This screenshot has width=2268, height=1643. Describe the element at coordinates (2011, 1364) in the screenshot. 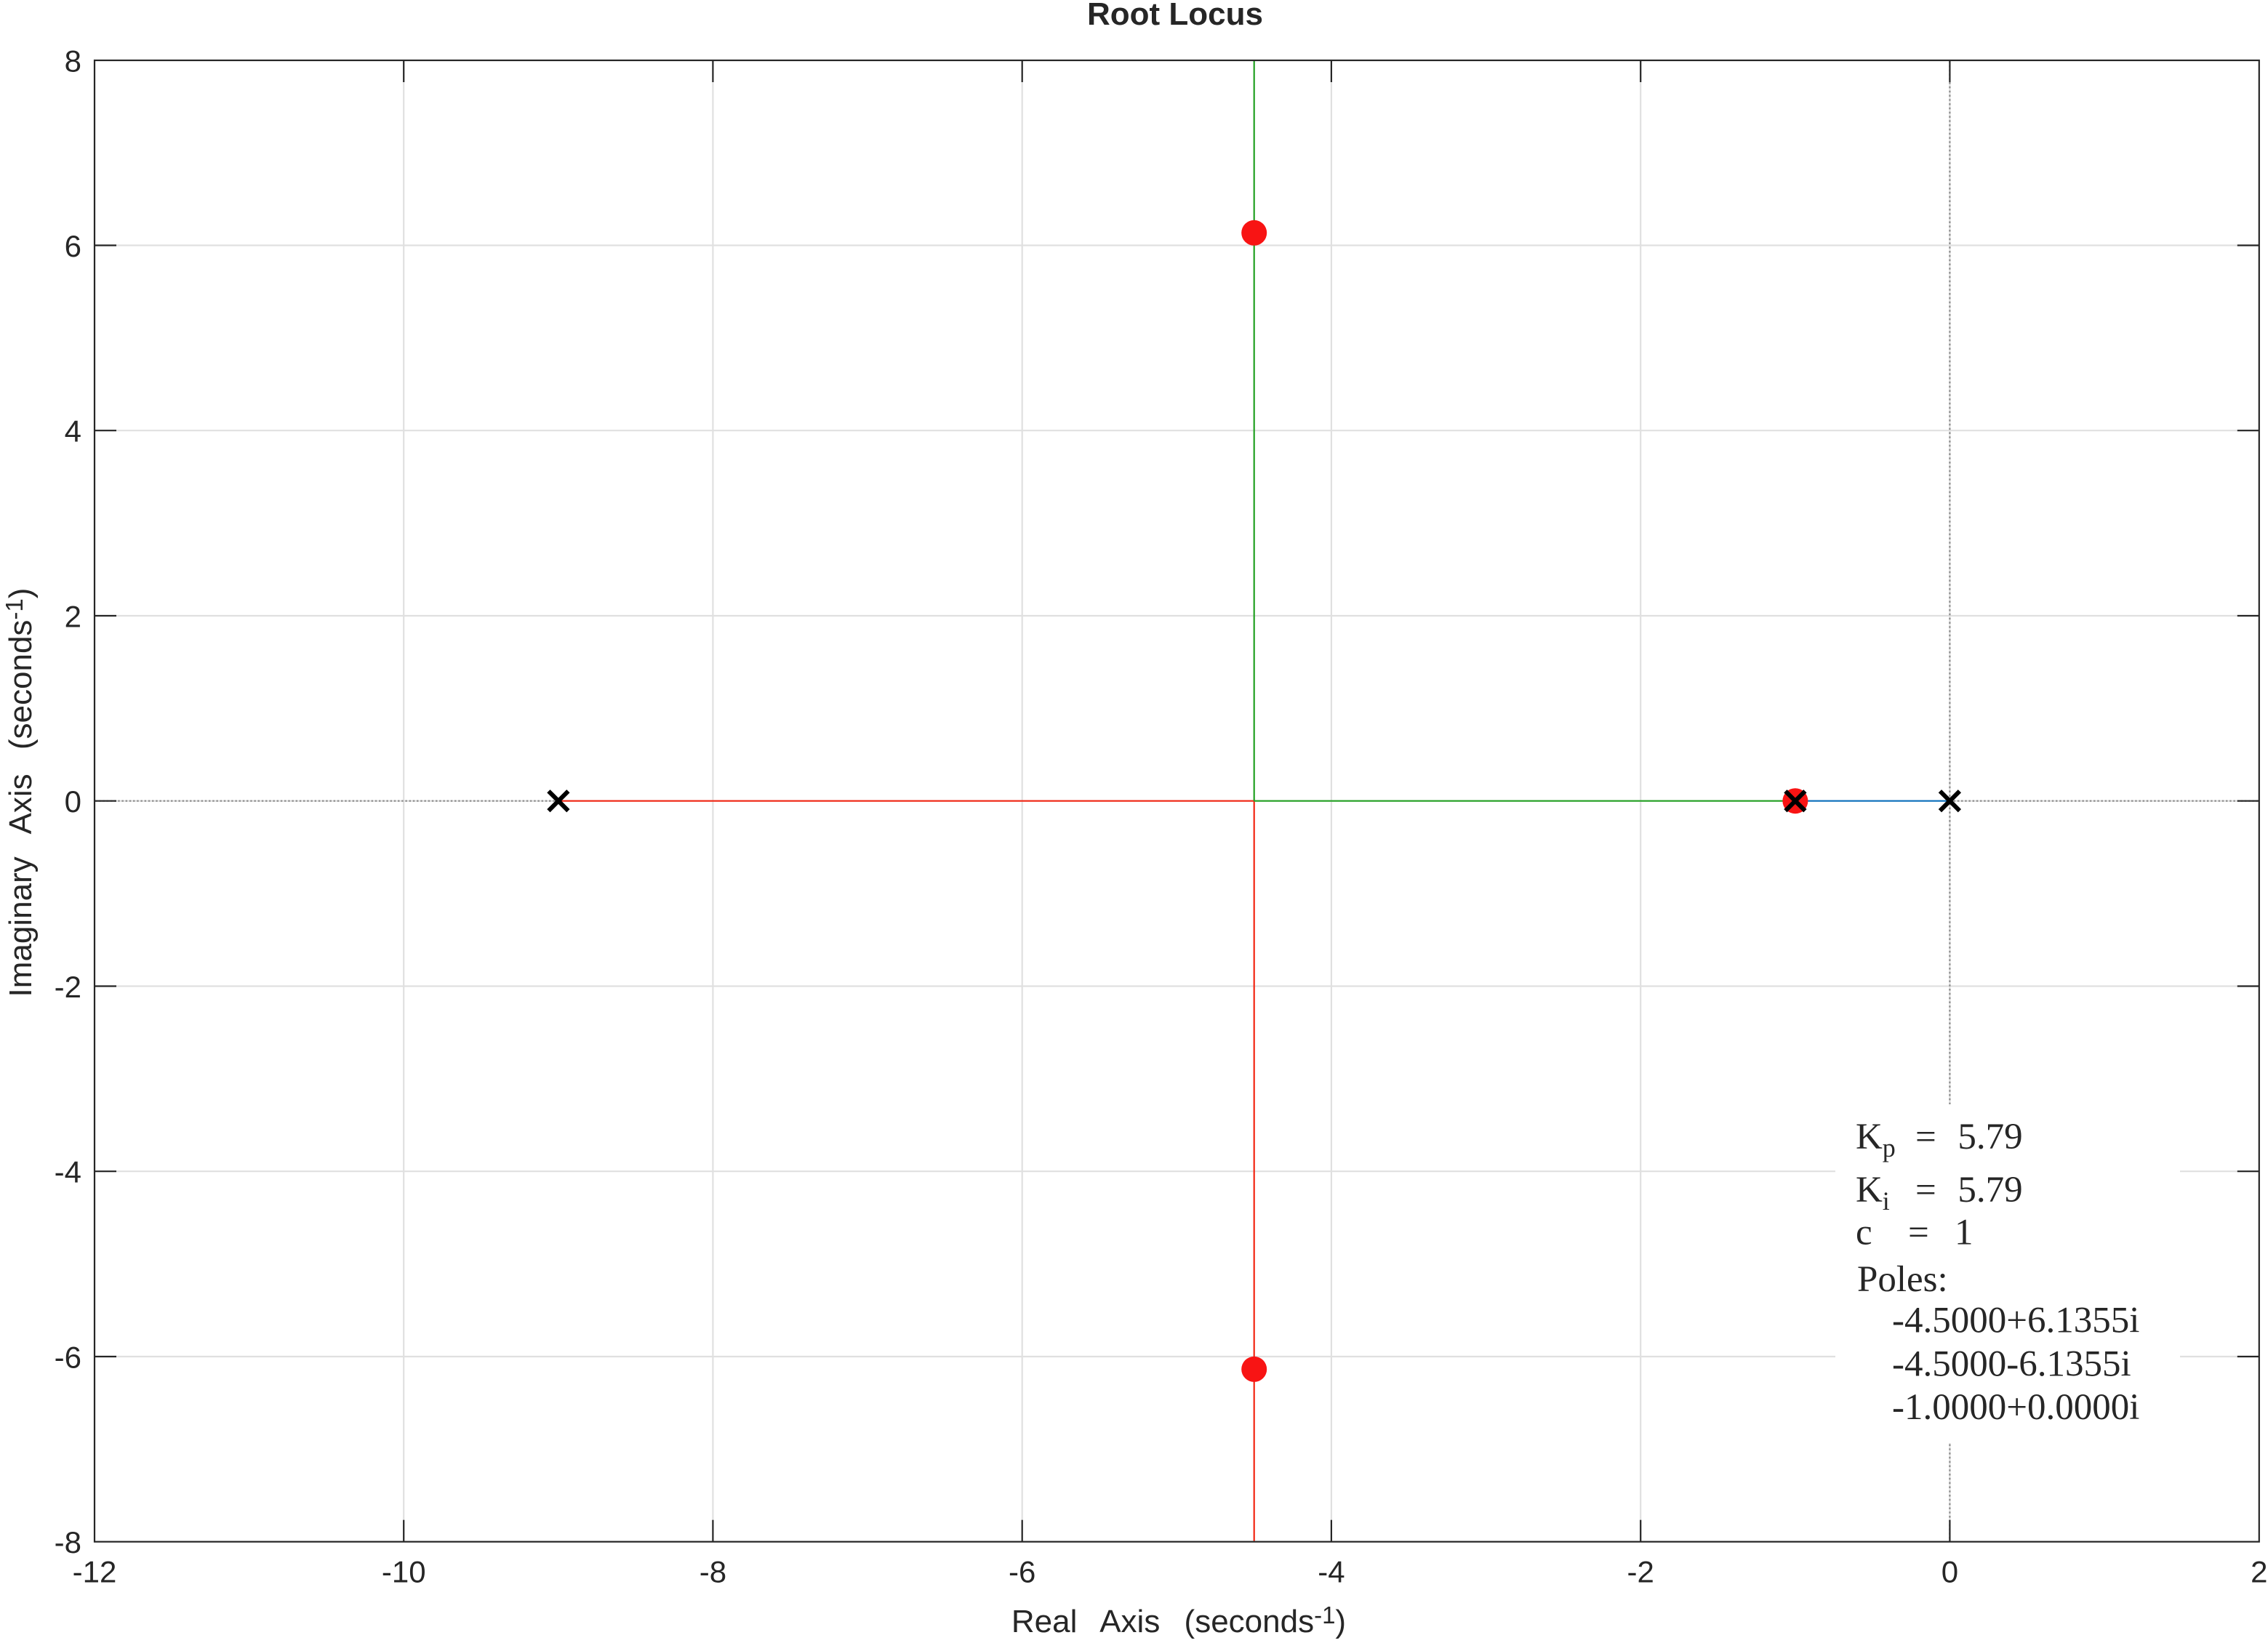

I see `svg-text: -4.5000-6.1355i` at that location.